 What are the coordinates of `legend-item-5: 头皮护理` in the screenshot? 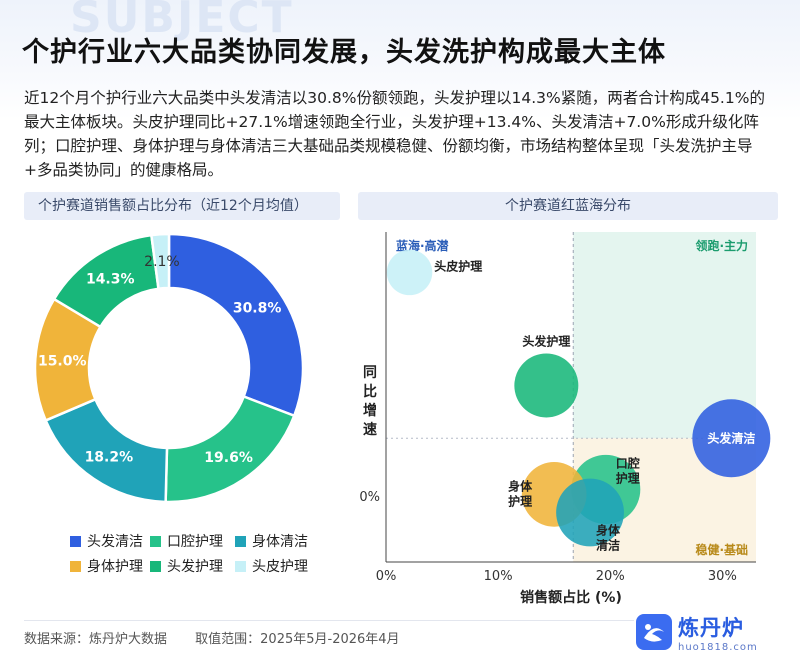 It's located at (271, 566).